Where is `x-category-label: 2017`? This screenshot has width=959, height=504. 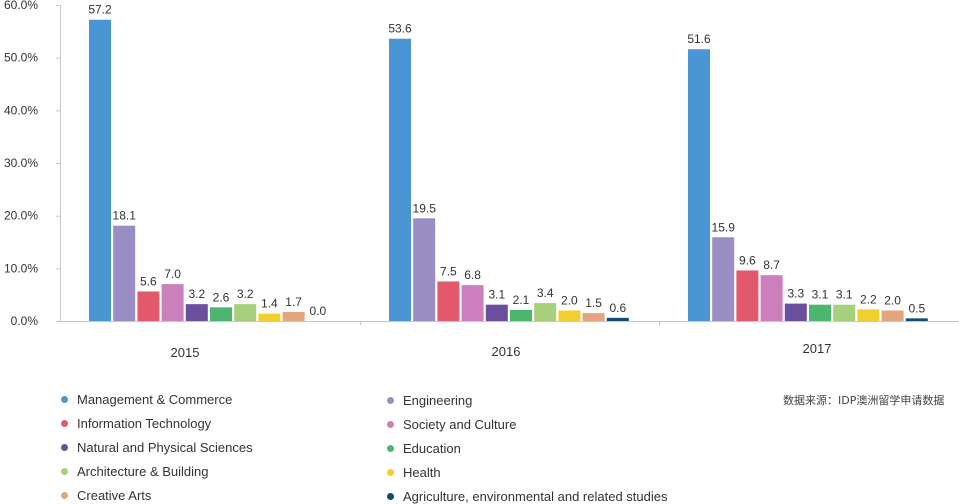
x-category-label: 2017 is located at coordinates (817, 348).